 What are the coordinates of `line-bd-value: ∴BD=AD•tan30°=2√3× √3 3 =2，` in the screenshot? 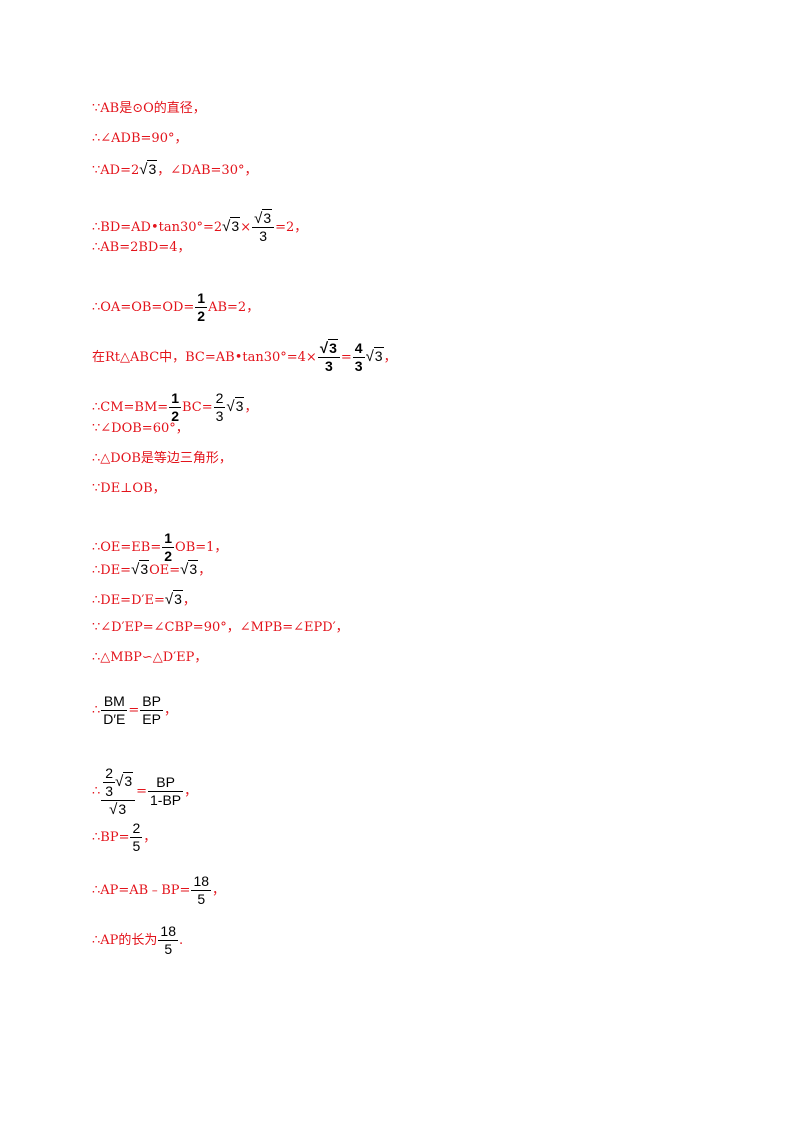 It's located at (200, 227).